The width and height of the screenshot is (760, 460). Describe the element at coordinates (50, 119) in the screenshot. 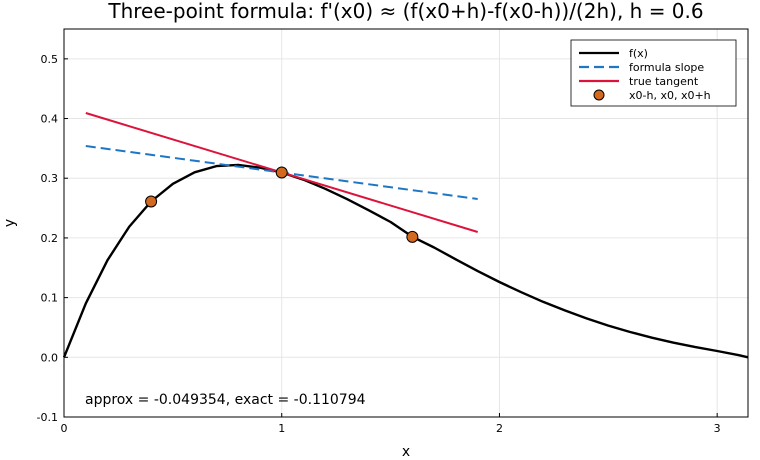

I see `y-tick-label: 0.4` at that location.